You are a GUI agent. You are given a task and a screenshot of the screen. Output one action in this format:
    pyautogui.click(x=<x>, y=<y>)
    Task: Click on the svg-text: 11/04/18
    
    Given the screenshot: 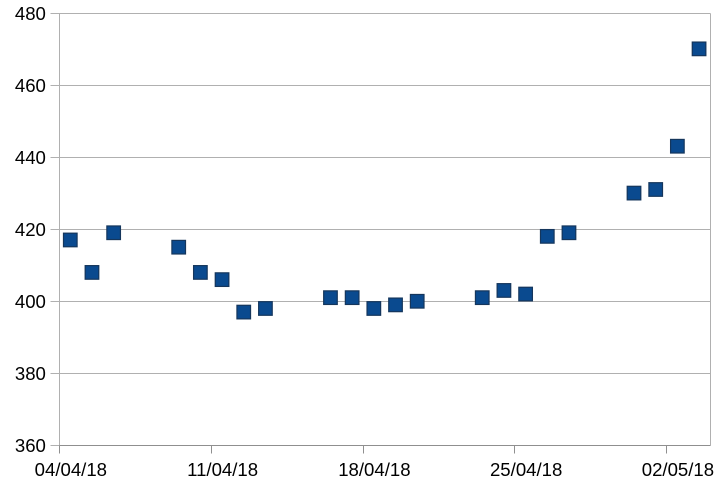 What is the action you would take?
    pyautogui.click(x=222, y=469)
    